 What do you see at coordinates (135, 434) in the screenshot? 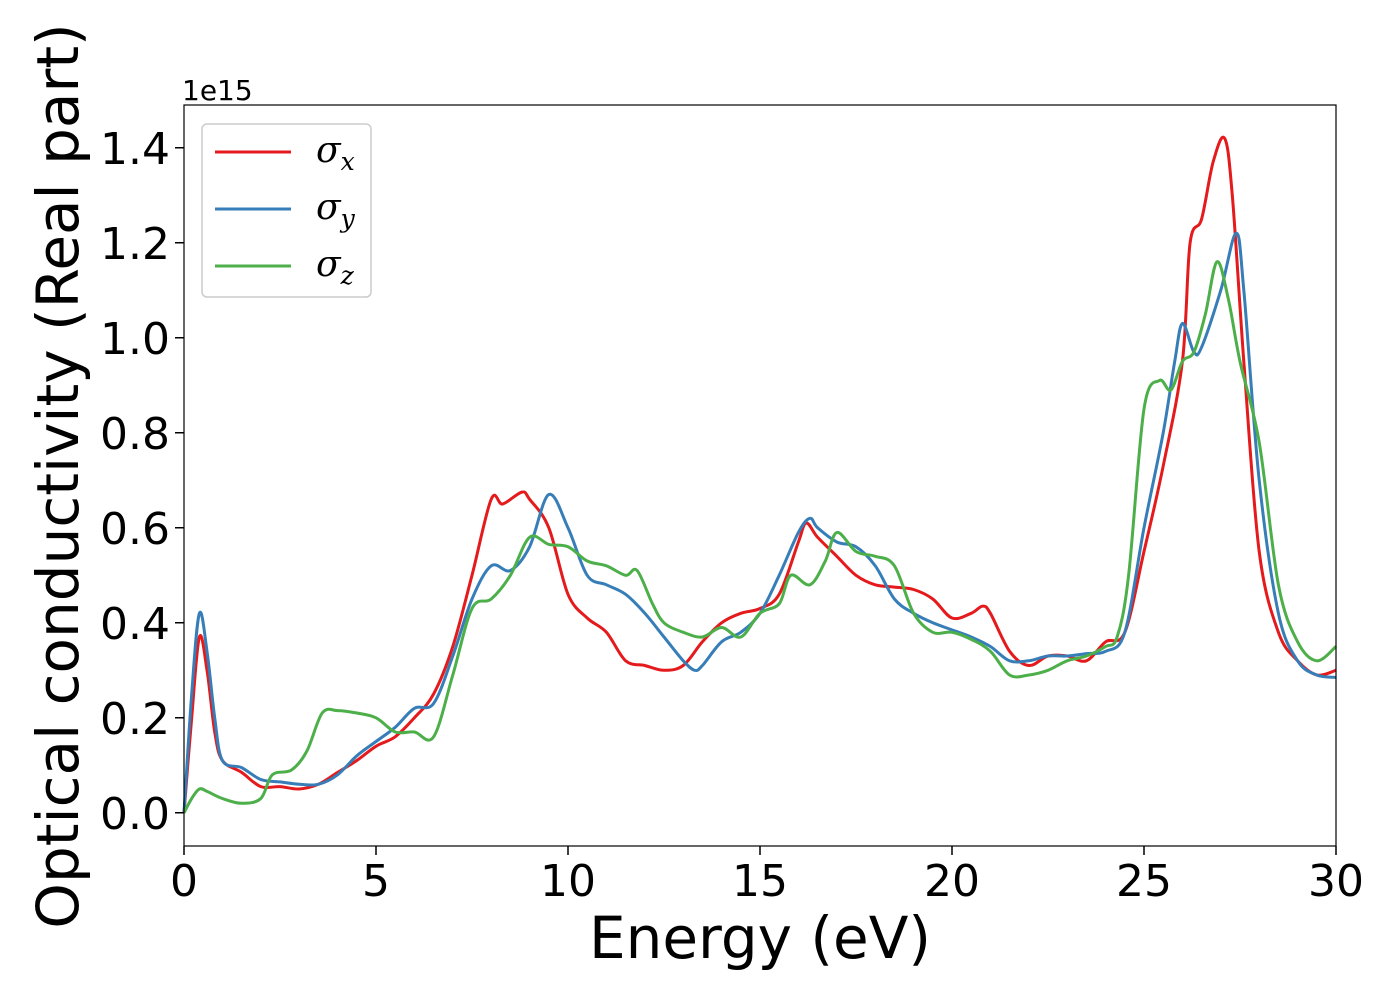
I see `y-tick-label: 0.8` at bounding box center [135, 434].